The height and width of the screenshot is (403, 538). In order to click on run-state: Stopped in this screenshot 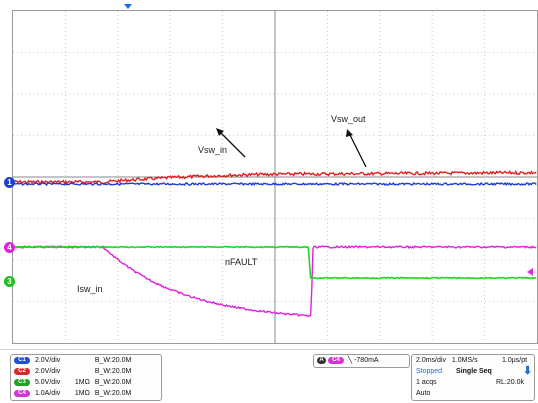, I will do `click(429, 371)`.